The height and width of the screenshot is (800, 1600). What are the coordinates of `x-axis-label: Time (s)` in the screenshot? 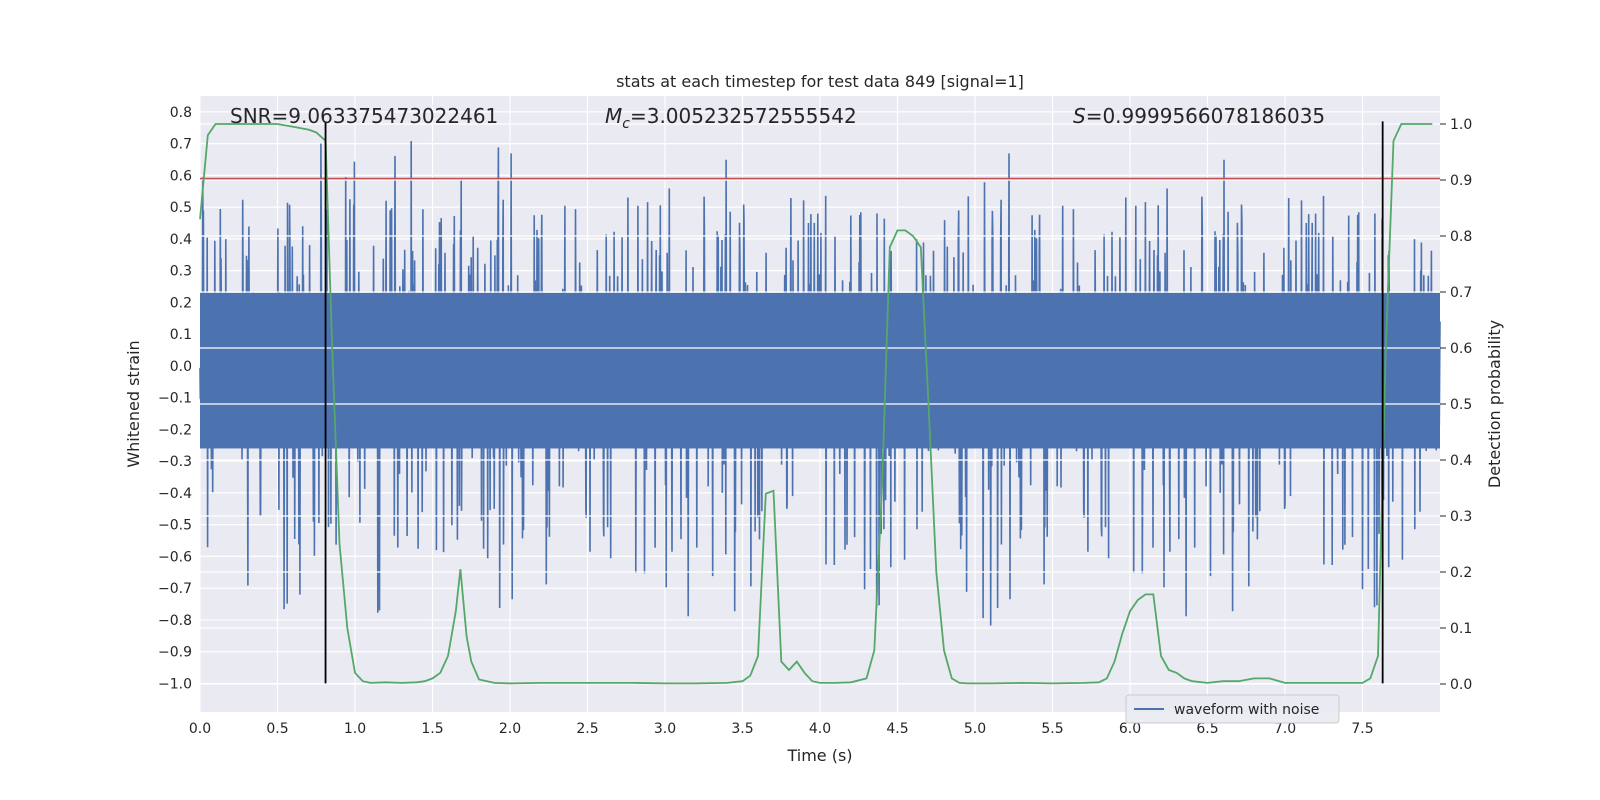 It's located at (819, 755).